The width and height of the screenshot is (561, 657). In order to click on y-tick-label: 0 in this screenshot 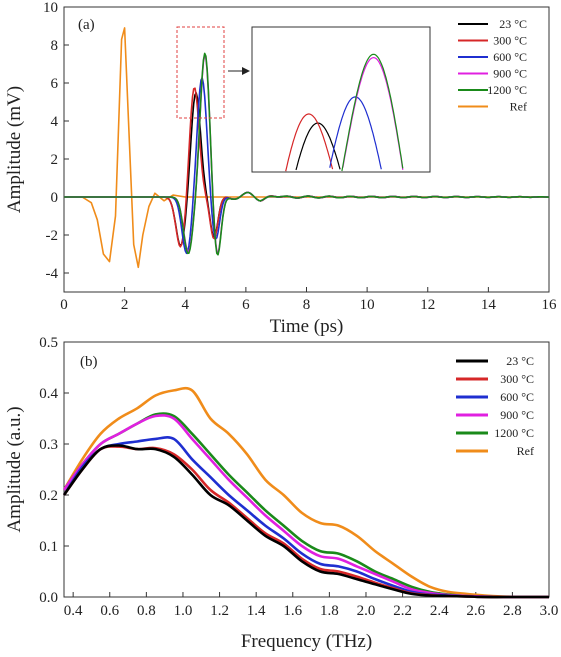, I will do `click(55, 198)`.